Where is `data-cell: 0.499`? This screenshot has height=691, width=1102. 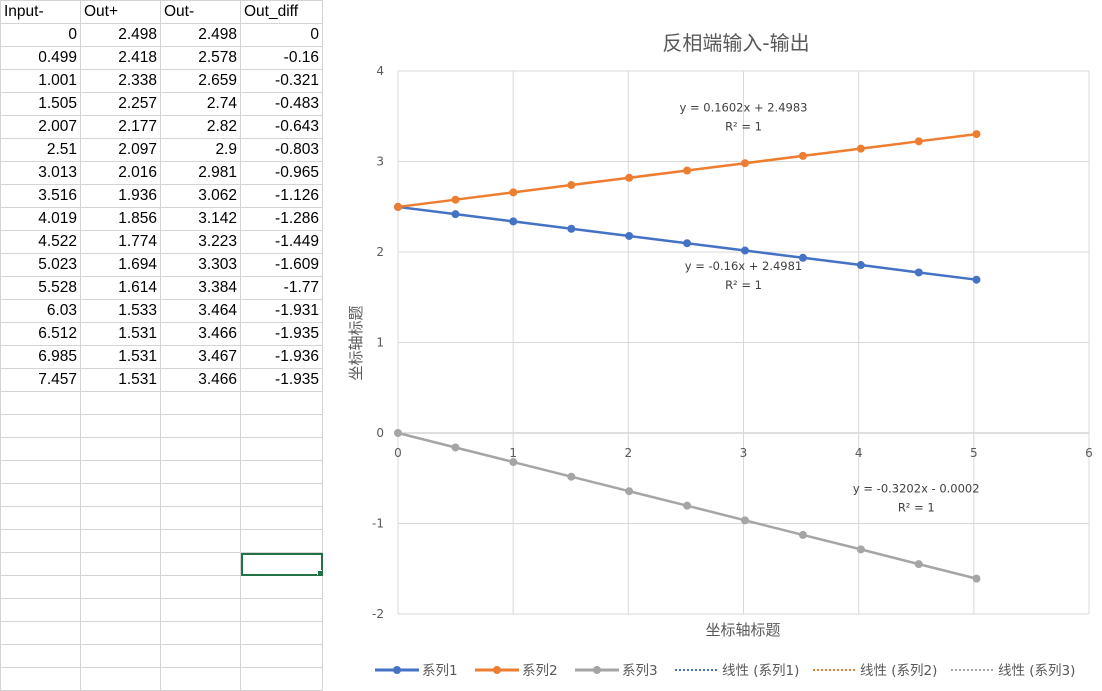 data-cell: 0.499 is located at coordinates (40, 58).